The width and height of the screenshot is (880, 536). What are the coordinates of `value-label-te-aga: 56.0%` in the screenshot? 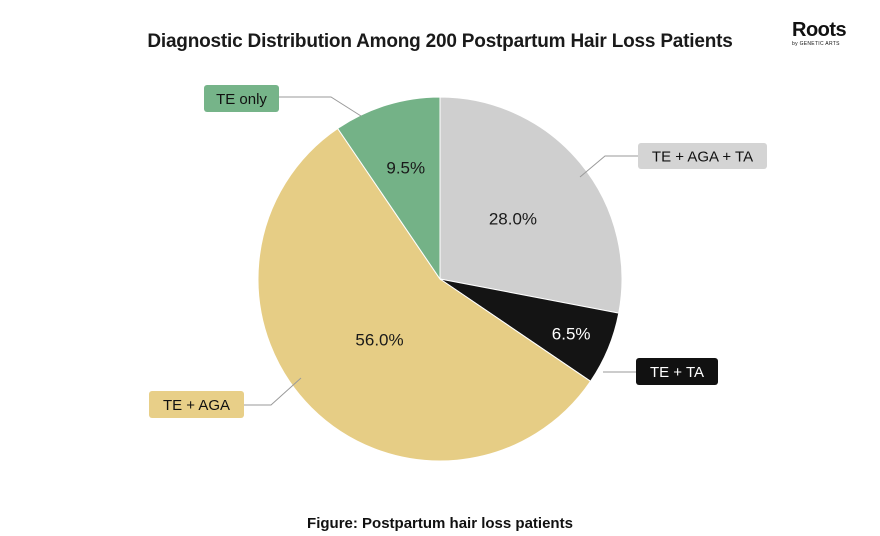 It's located at (379, 339).